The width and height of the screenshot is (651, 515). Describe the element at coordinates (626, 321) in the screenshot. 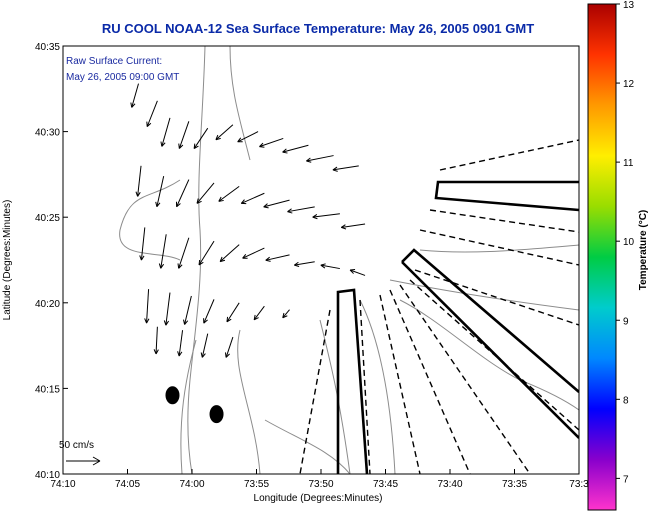

I see `colorbar-tick-label: 9` at that location.